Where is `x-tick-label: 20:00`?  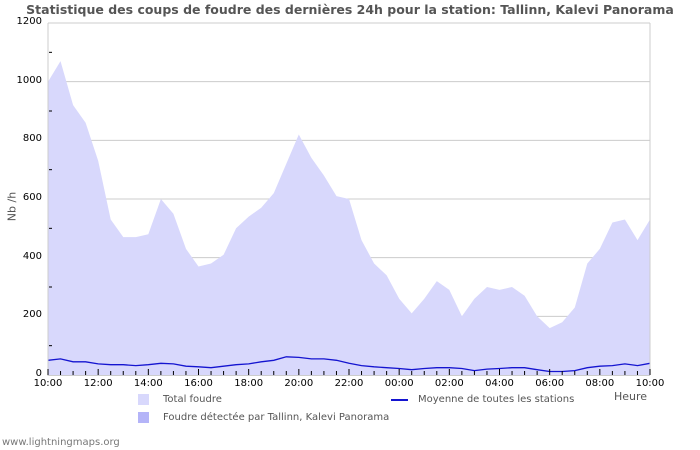 x-tick-label: 20:00 is located at coordinates (299, 383).